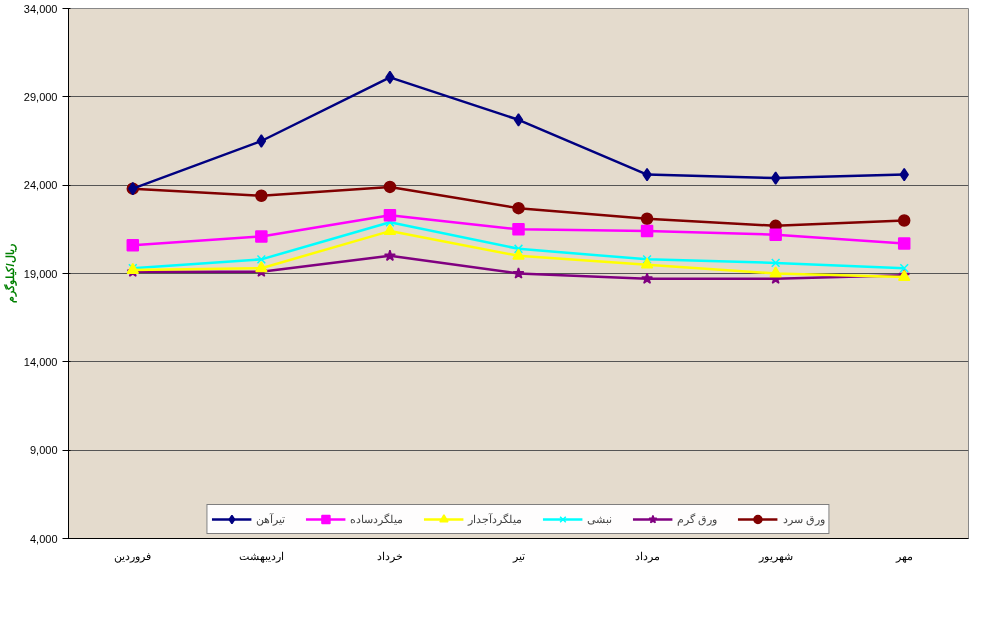 The width and height of the screenshot is (1004, 624). I want to click on x-tick-label: اردیبهشت, so click(261, 556).